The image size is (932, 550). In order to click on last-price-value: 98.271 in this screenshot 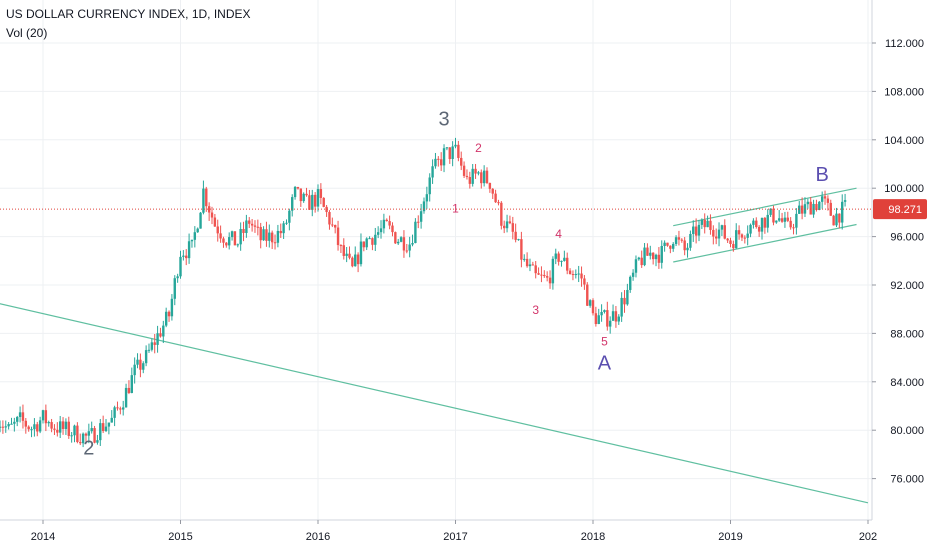, I will do `click(905, 210)`.